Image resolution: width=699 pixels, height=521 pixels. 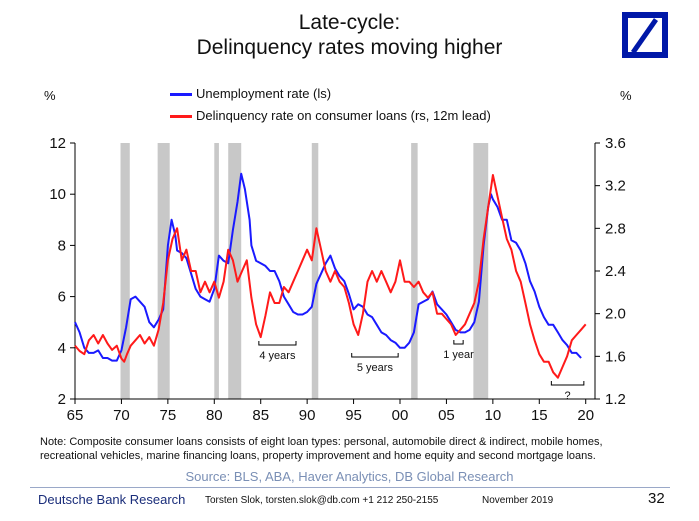 What do you see at coordinates (615, 186) in the screenshot?
I see `right-tick-label-5: 3.2` at bounding box center [615, 186].